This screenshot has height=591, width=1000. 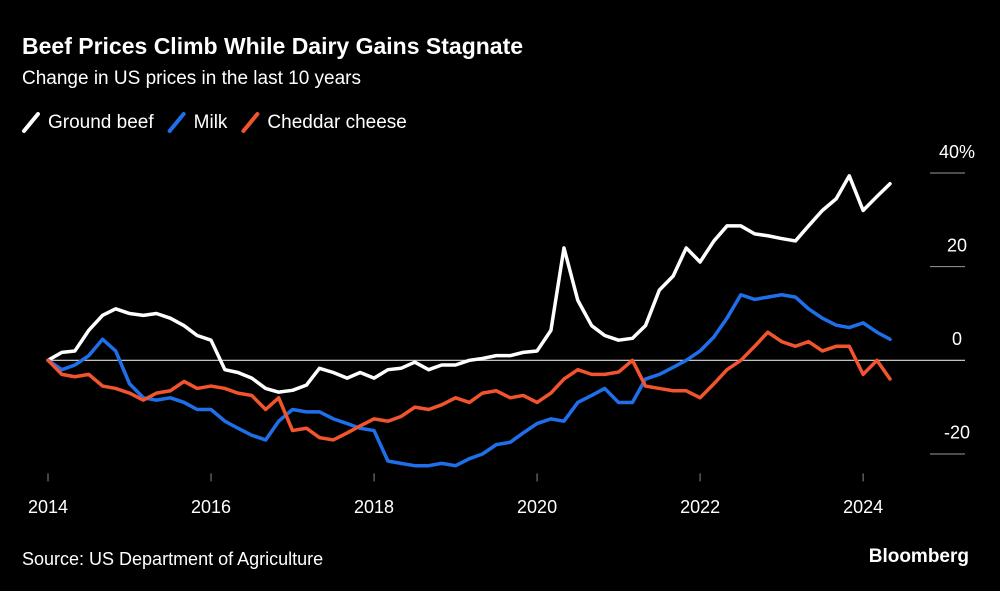 What do you see at coordinates (191, 78) in the screenshot?
I see `chart-subtitle: Change in US prices in the last 10 years` at bounding box center [191, 78].